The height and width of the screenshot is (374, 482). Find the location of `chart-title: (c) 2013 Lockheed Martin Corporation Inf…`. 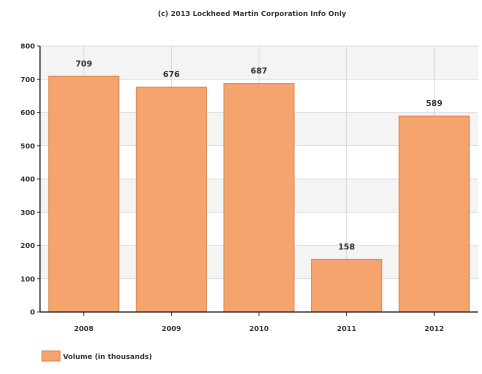

chart-title: (c) 2013 Lockheed Martin Corporation Inf… is located at coordinates (252, 14).